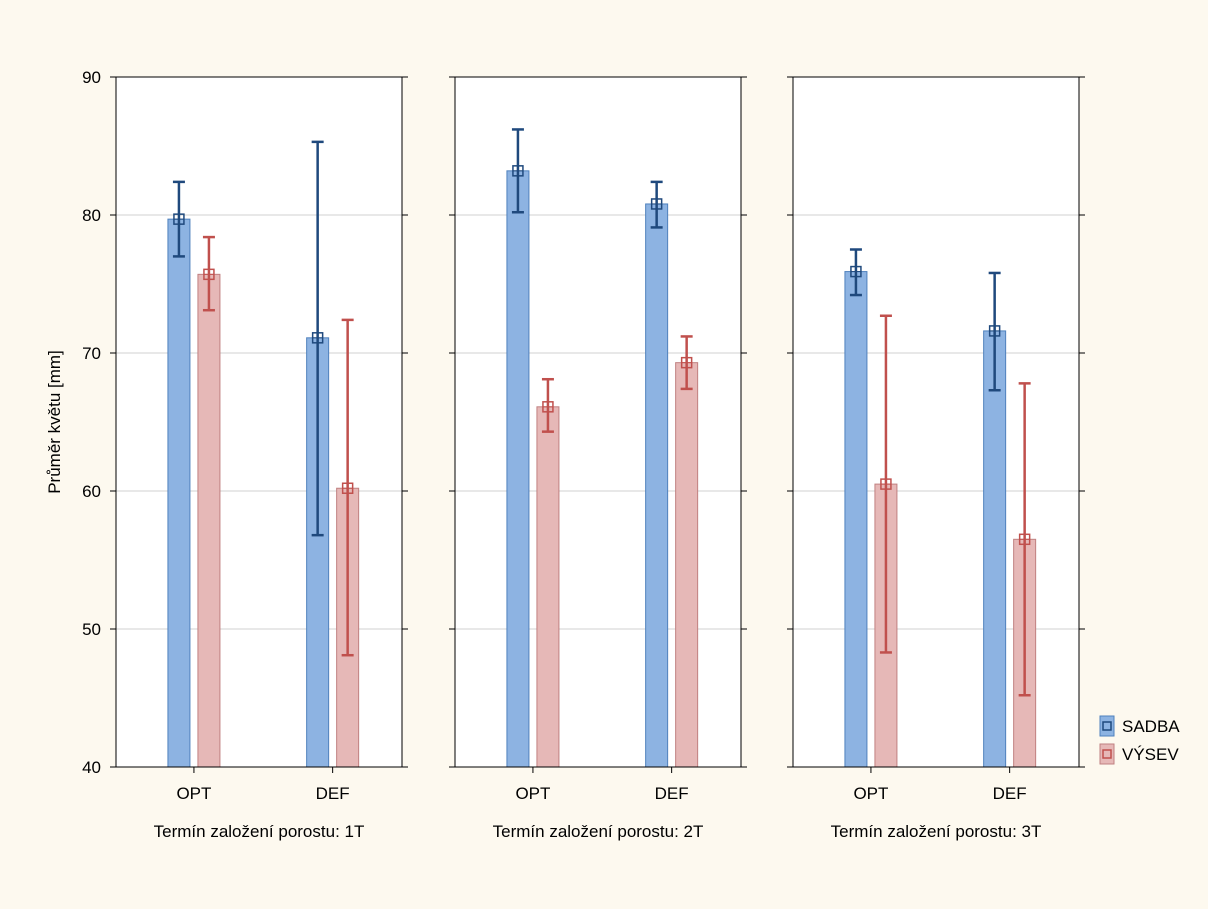 The width and height of the screenshot is (1208, 909). What do you see at coordinates (936, 831) in the screenshot?
I see `panel-label: Termín založení porostu: 3T` at bounding box center [936, 831].